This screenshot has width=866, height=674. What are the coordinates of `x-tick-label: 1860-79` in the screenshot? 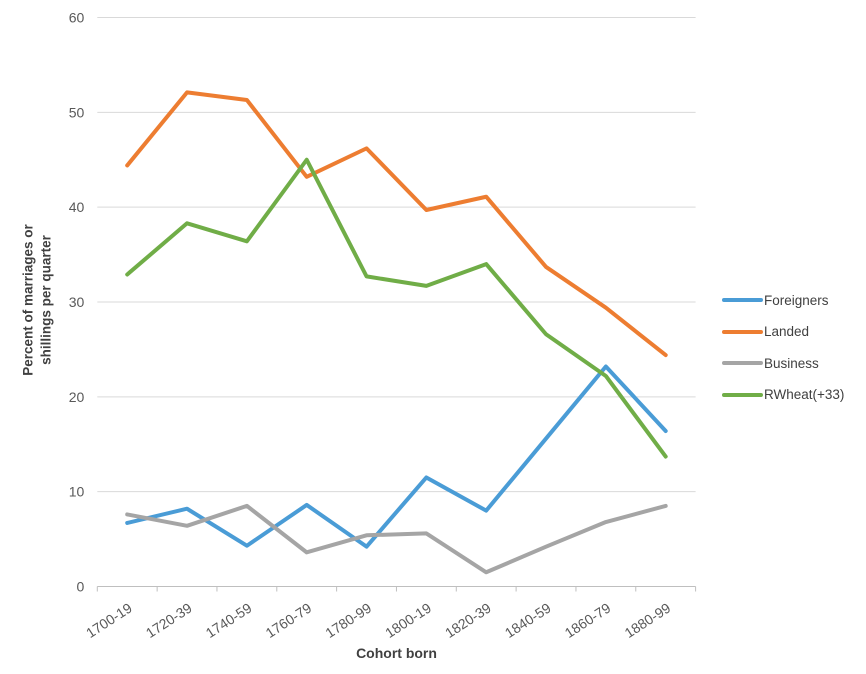 It's located at (588, 620).